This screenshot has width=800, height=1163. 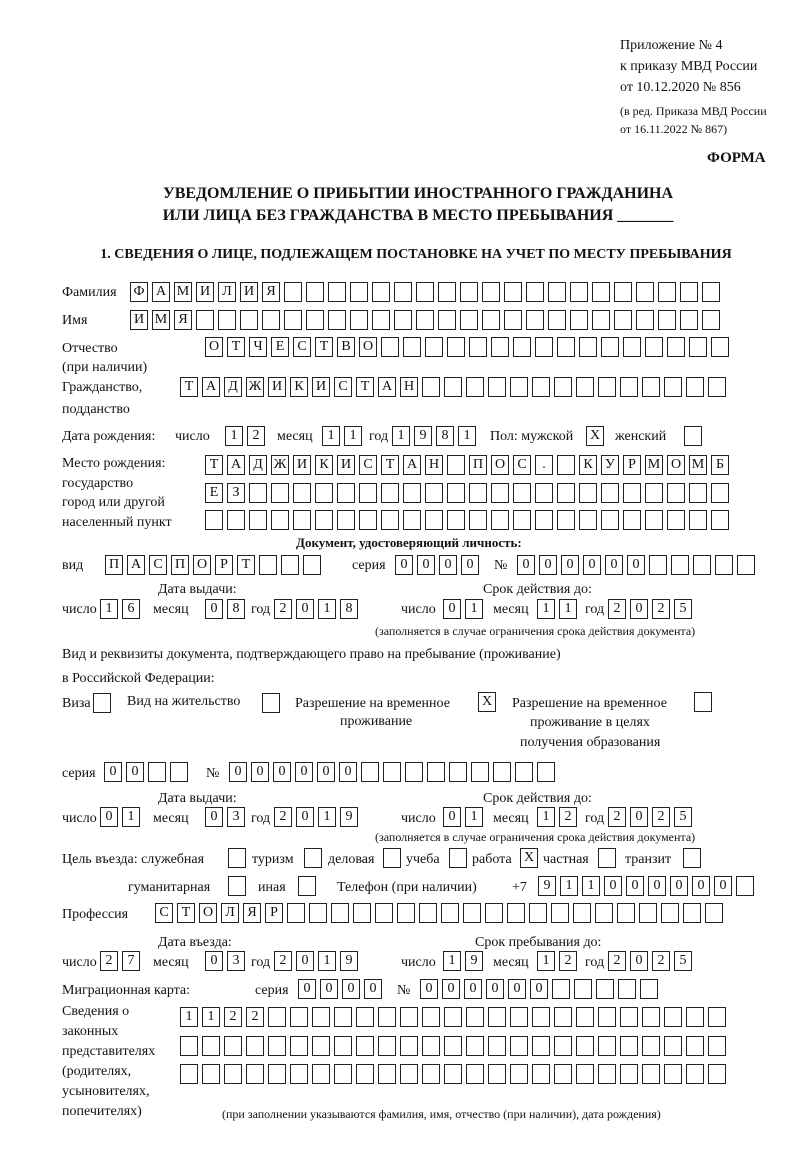 What do you see at coordinates (434, 465) in the screenshot?
I see `char-box: Н` at bounding box center [434, 465].